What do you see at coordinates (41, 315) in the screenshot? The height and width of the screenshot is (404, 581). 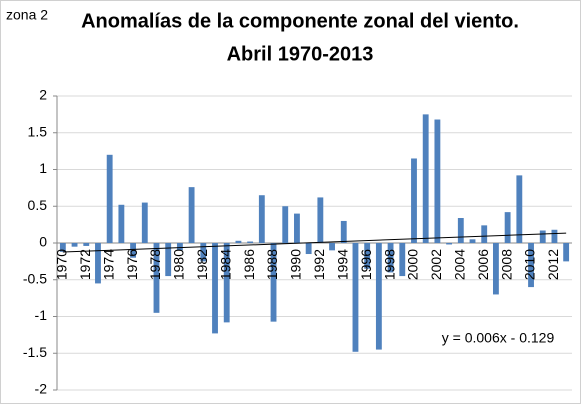 I see `y-tick-label: -1` at bounding box center [41, 315].